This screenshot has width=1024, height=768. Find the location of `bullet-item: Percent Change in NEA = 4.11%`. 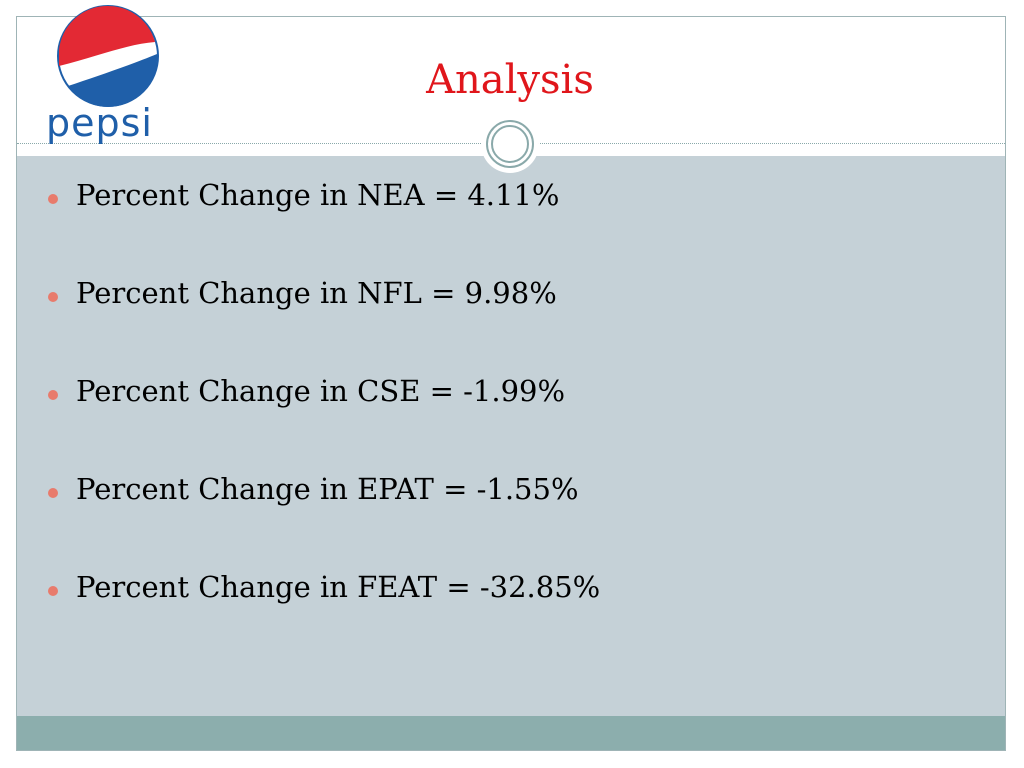

bullet-item: Percent Change in NEA = 4.11% is located at coordinates (494, 219).